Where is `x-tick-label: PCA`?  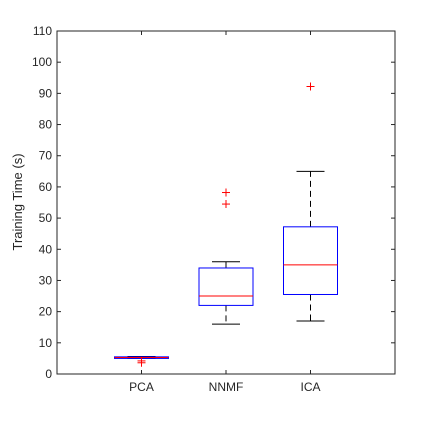 x-tick-label: PCA is located at coordinates (141, 387).